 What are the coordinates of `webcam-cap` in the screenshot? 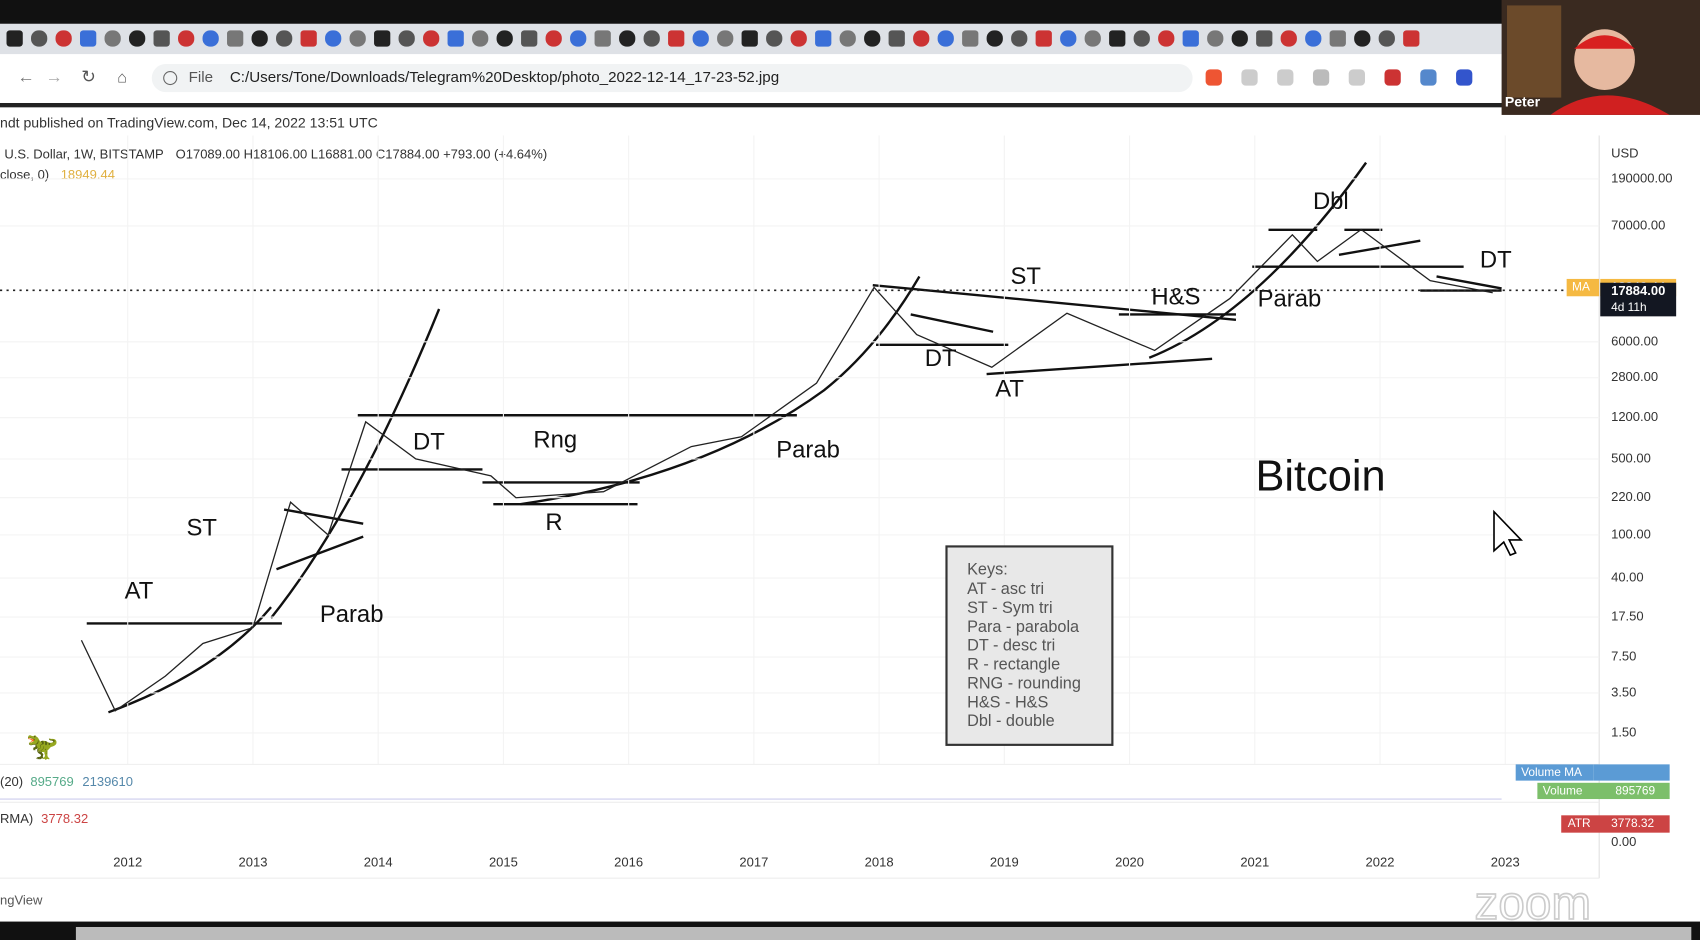 It's located at (1604, 42).